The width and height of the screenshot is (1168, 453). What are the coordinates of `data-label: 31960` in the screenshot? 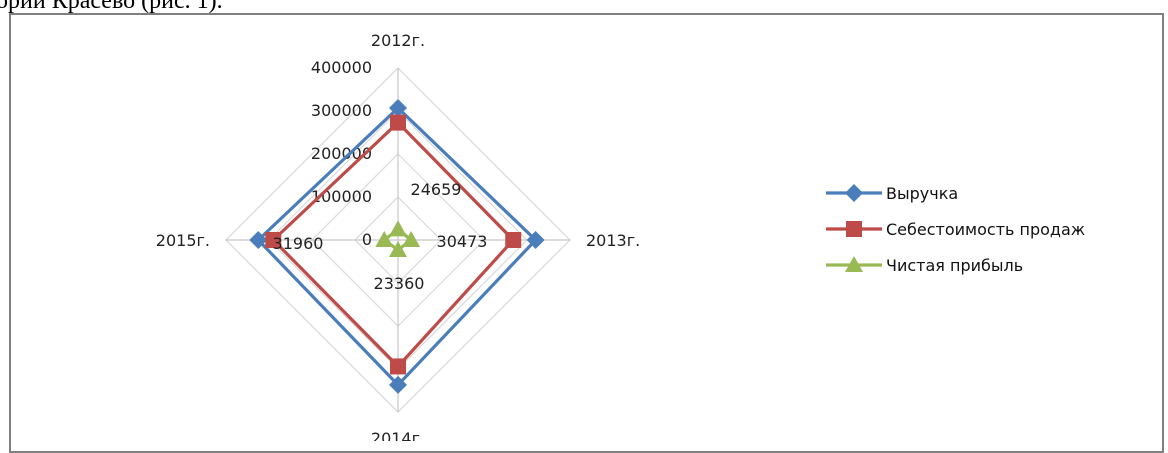 It's located at (298, 243).